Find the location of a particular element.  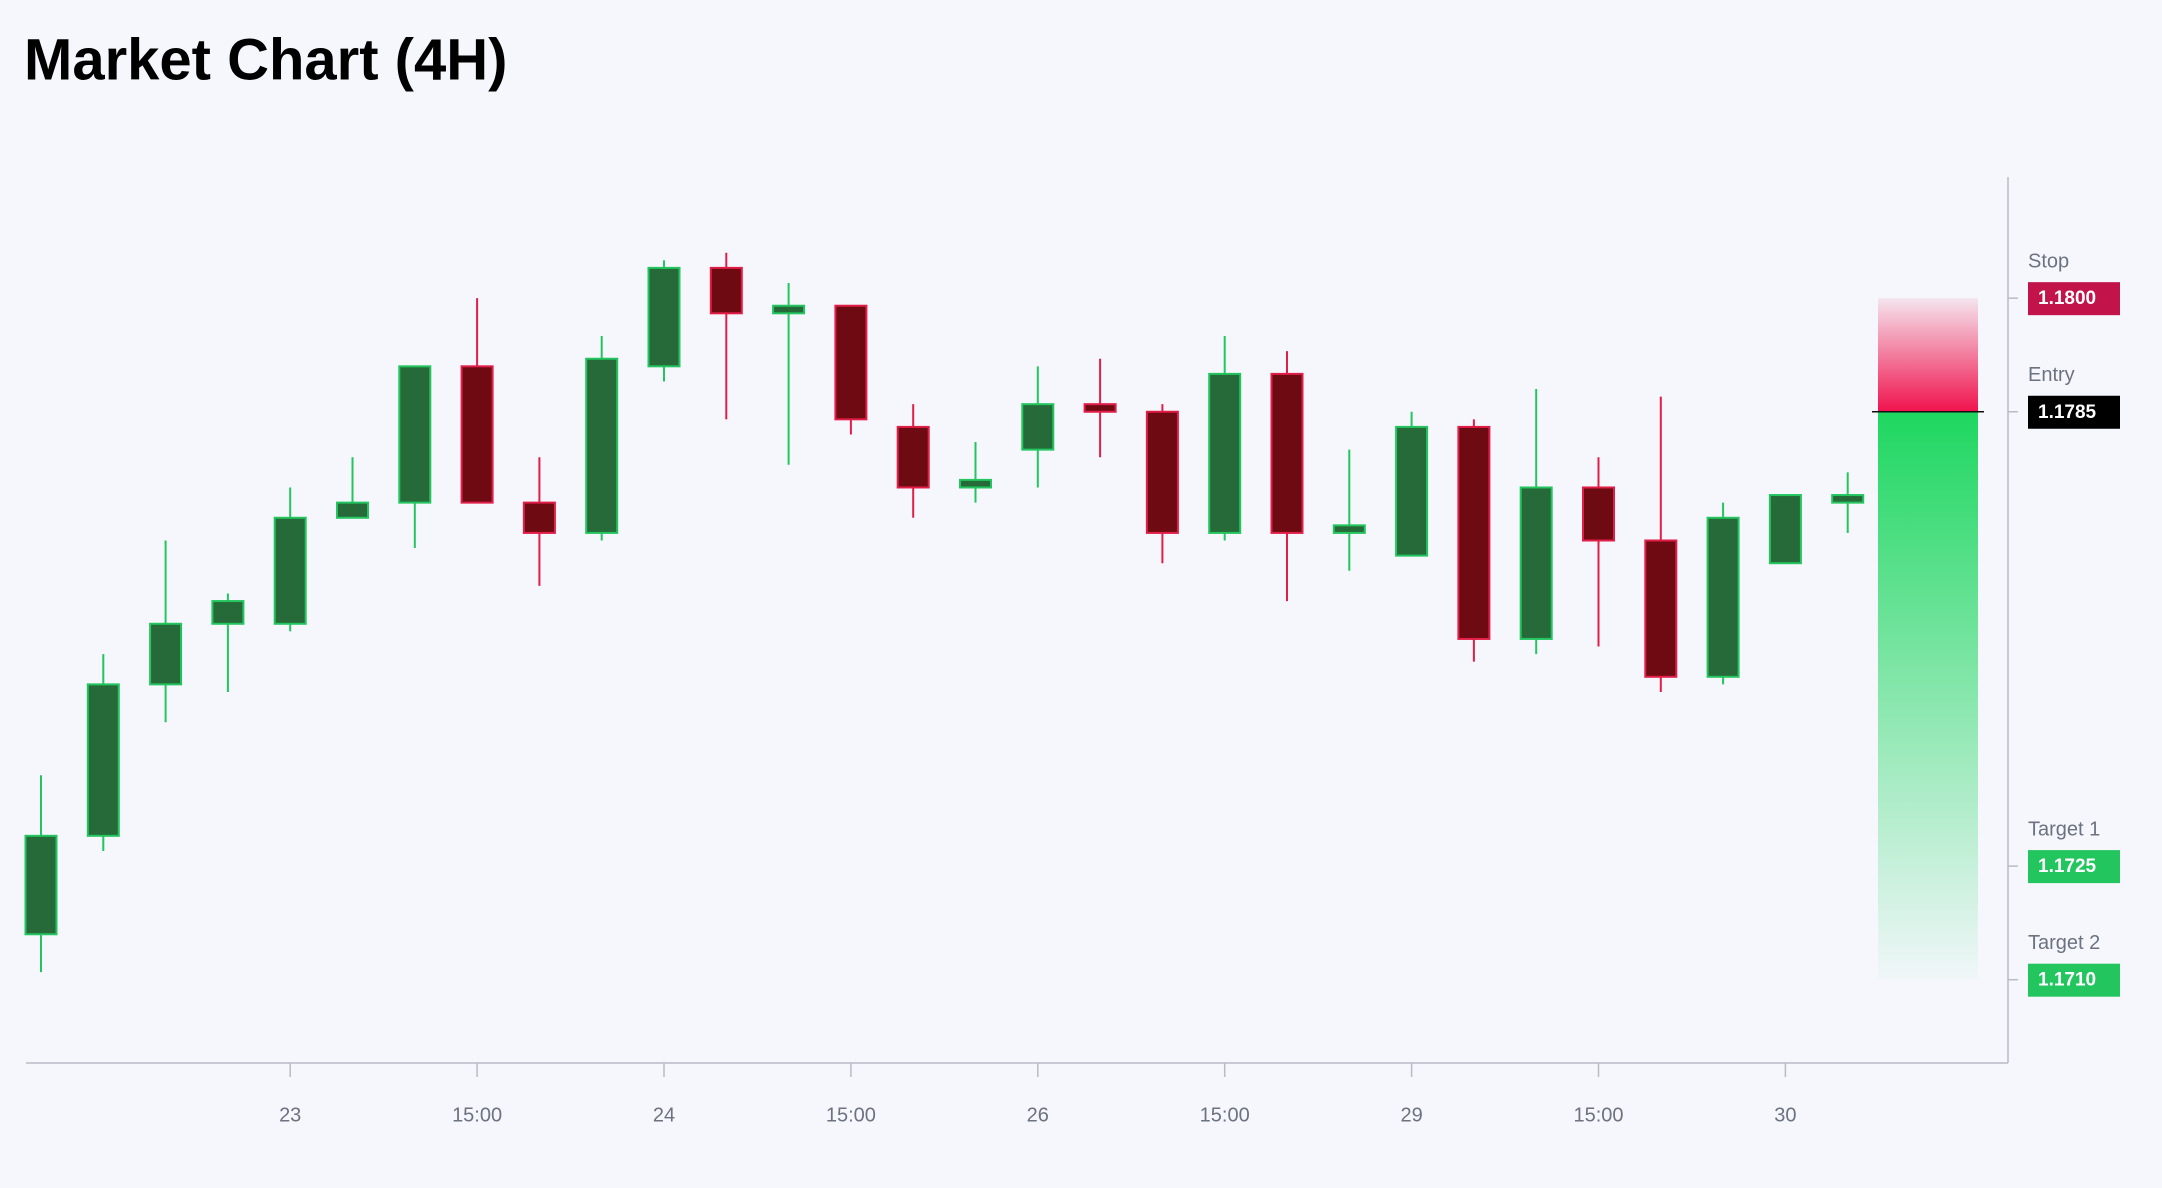

level-label: 1.1800 is located at coordinates (2067, 298).